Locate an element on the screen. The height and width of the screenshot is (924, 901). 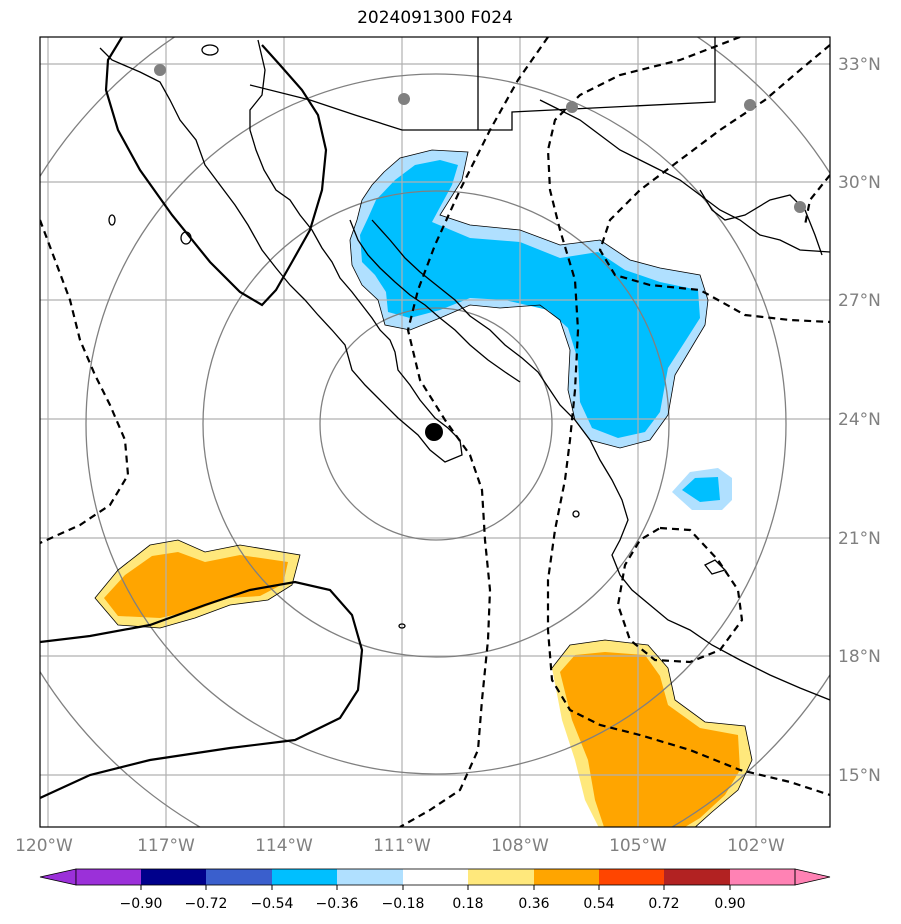
lat-label: 21°N is located at coordinates (859, 539).